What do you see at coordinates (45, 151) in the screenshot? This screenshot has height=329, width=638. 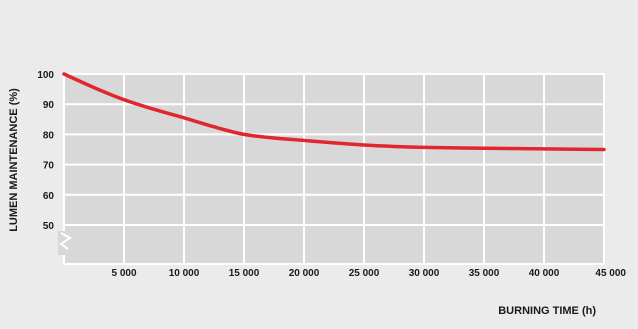 I see `y-tick-labels: 100 90 80 70 60 50` at bounding box center [45, 151].